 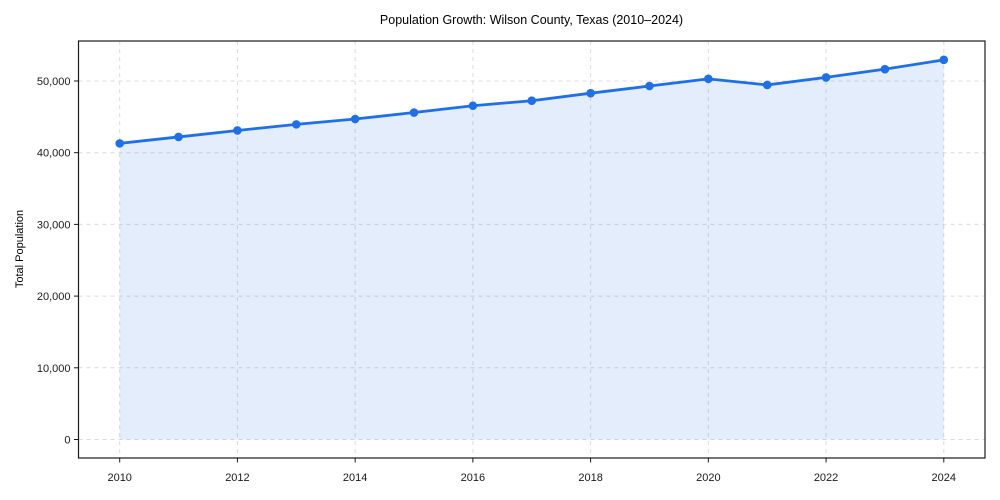 What do you see at coordinates (54, 225) in the screenshot?
I see `y-tick-label: 30,000` at bounding box center [54, 225].